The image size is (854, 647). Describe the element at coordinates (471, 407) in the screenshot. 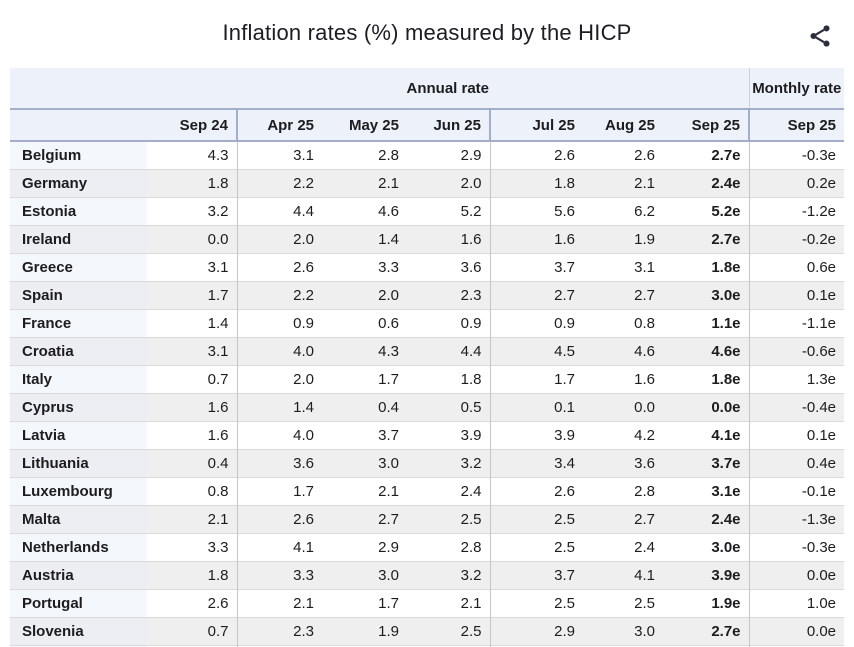

I see `value-cell: 0.5` at that location.